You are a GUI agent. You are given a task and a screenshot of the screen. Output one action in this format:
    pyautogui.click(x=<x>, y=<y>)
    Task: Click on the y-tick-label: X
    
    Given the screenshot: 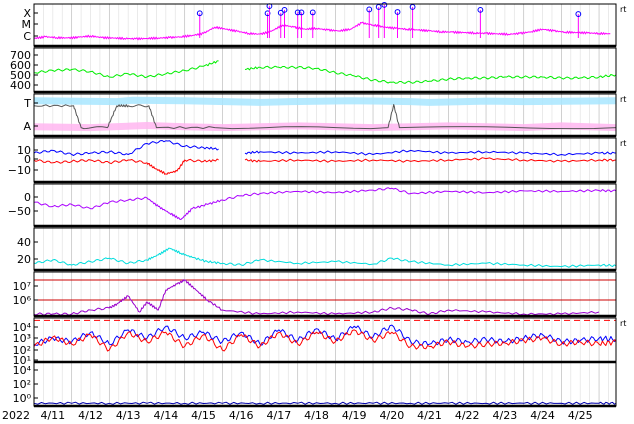 What is the action you would take?
    pyautogui.click(x=27, y=13)
    